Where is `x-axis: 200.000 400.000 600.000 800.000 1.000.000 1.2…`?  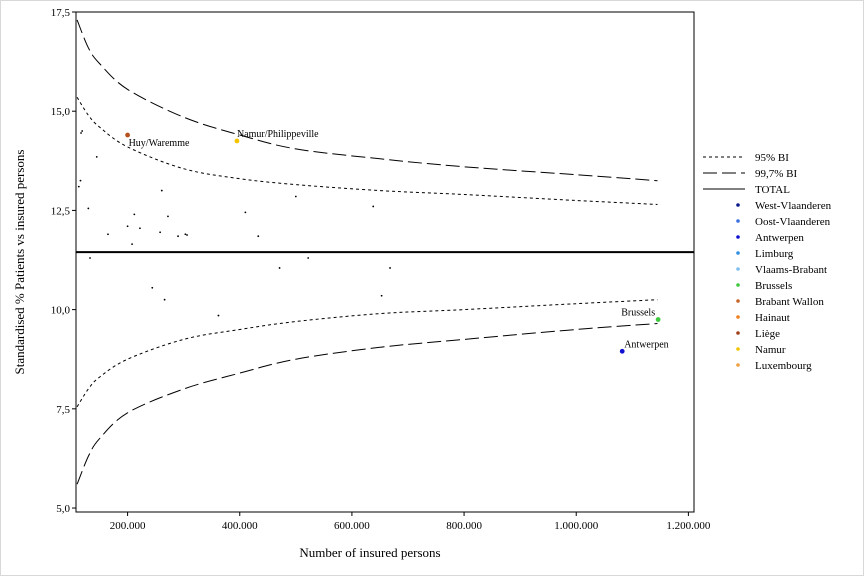
x-axis: 200.000 400.000 600.000 800.000 1.000.000 1.2… is located at coordinates (410, 522).